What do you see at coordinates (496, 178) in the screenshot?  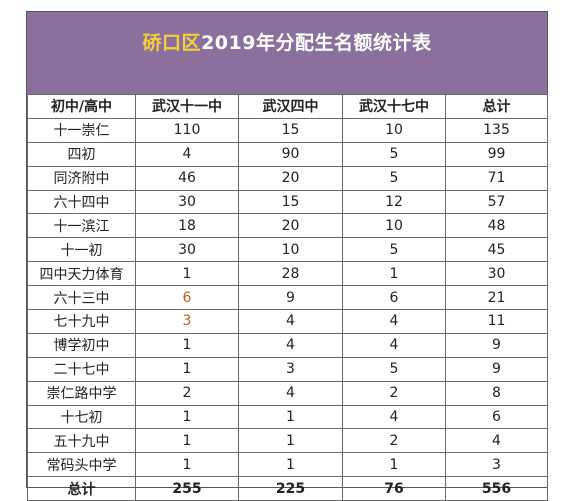 I see `cell-total: 71` at bounding box center [496, 178].